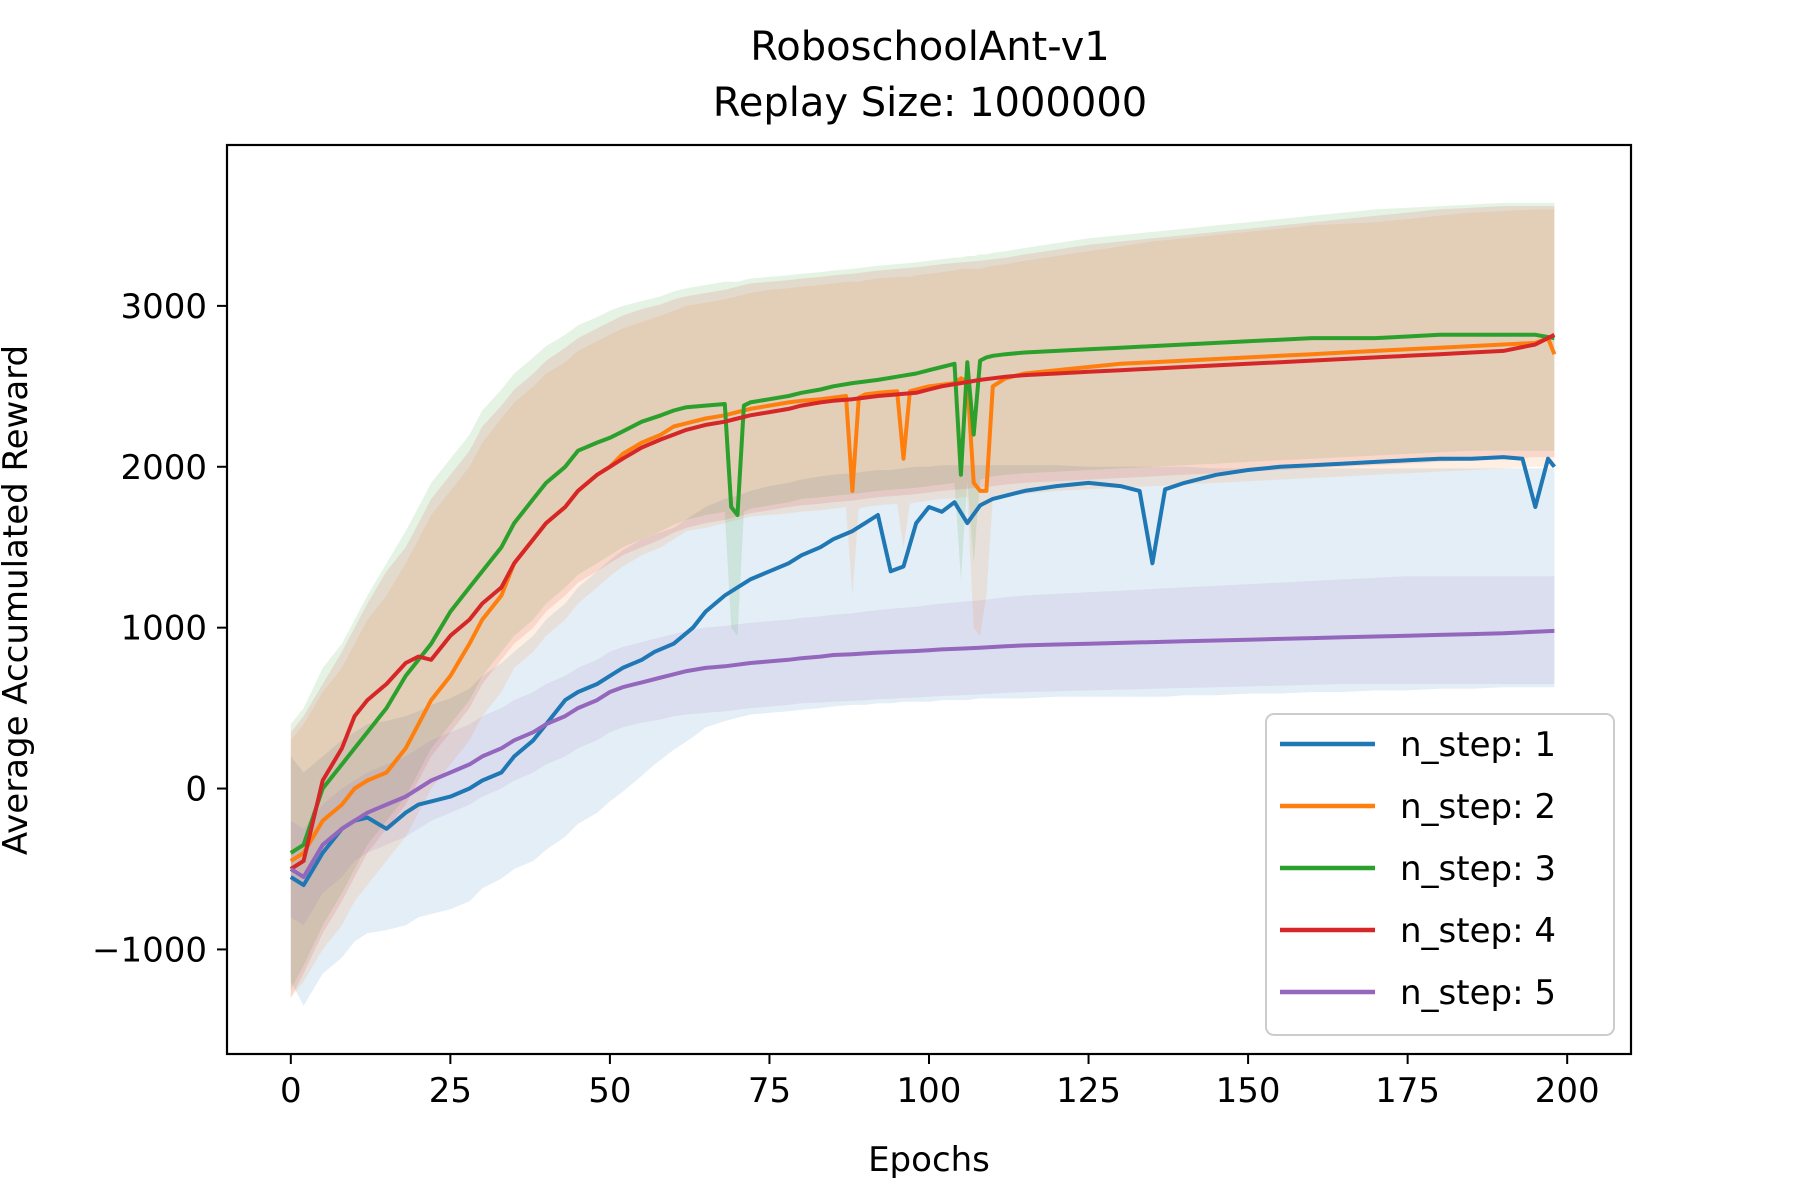  I want to click on x-tick-label: 200, so click(1567, 1091).